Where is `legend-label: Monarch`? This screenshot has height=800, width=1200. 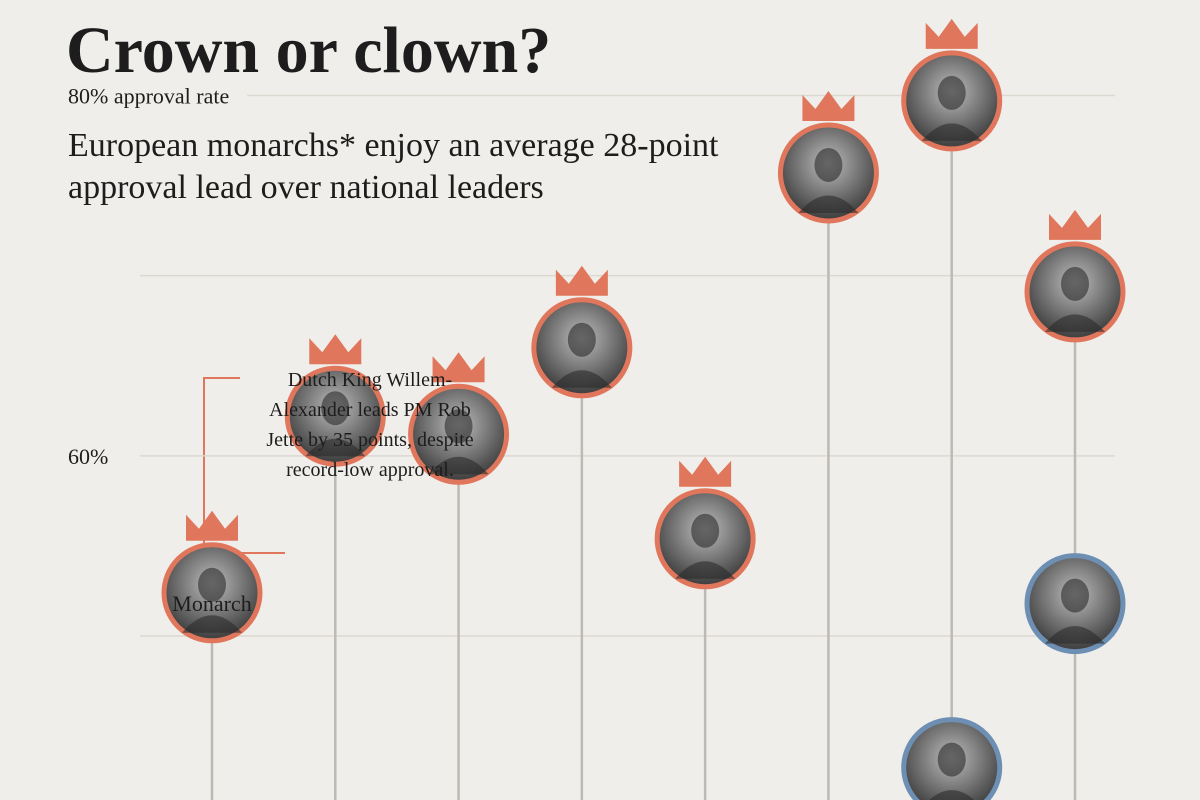 legend-label: Monarch is located at coordinates (211, 603).